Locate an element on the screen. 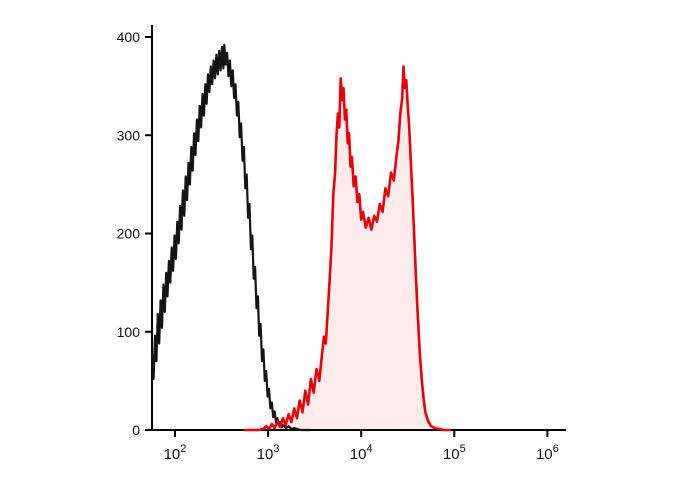  x-tick-label: 10⁴ is located at coordinates (361, 453).